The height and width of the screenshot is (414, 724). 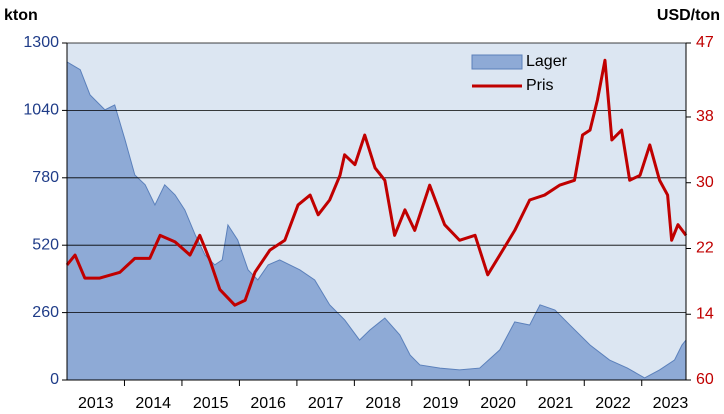 I want to click on x-tick-label: 2014, so click(x=153, y=403).